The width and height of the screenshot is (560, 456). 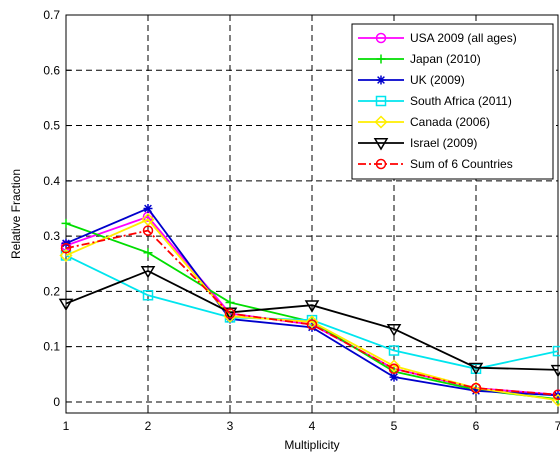 I want to click on legend-label: Canada (2006), so click(x=450, y=122).